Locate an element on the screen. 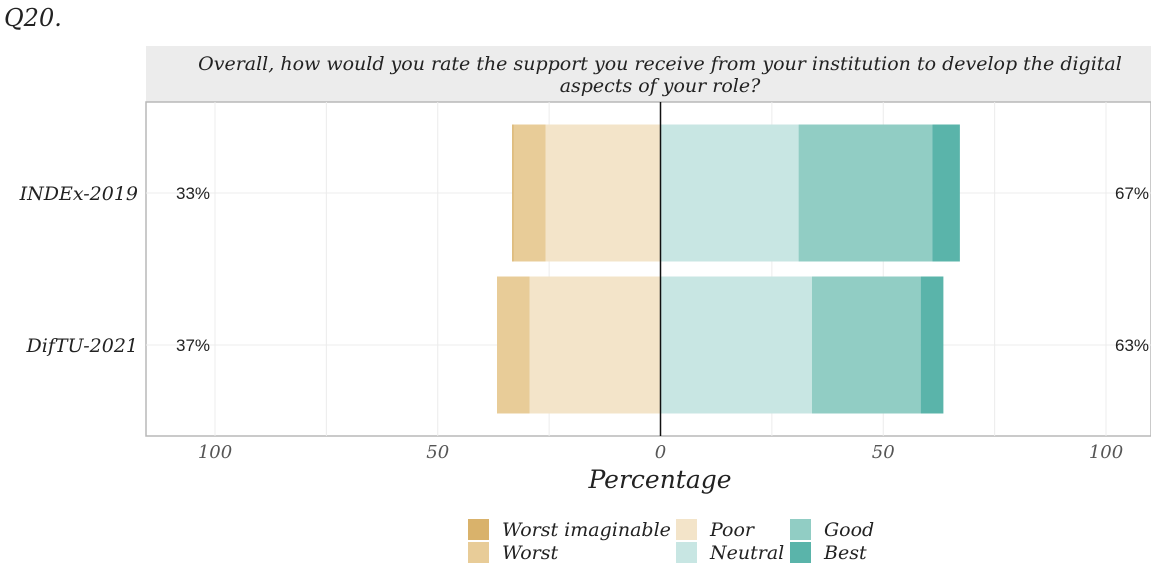 This screenshot has height=567, width=1151. x-tick-label: 0 is located at coordinates (660, 452).